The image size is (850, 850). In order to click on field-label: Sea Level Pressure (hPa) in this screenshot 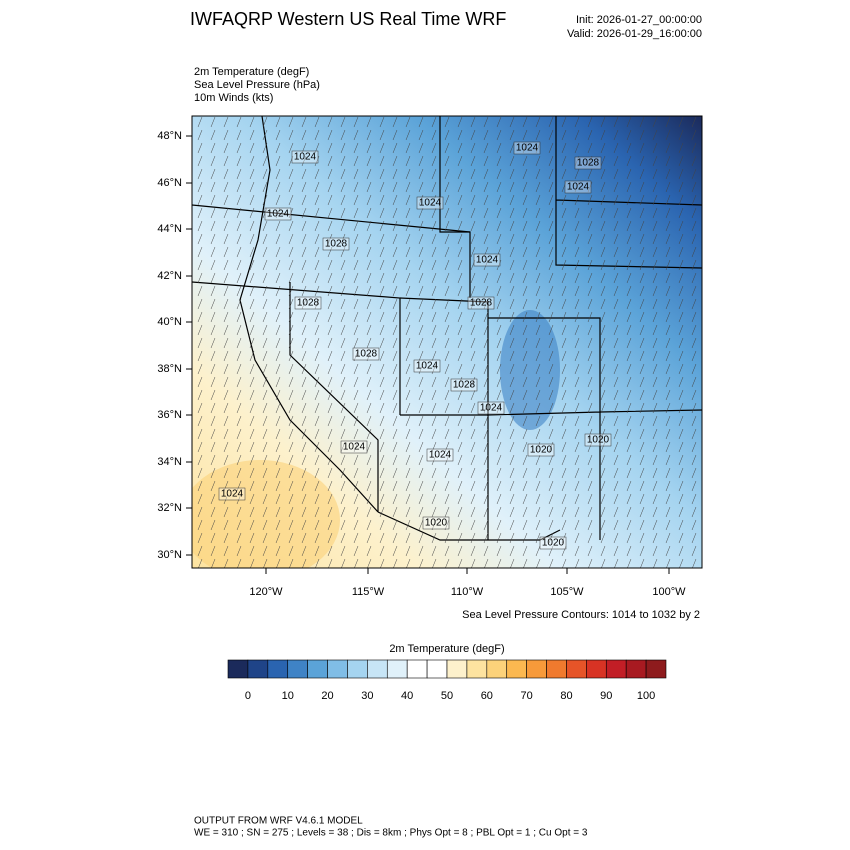, I will do `click(257, 85)`.